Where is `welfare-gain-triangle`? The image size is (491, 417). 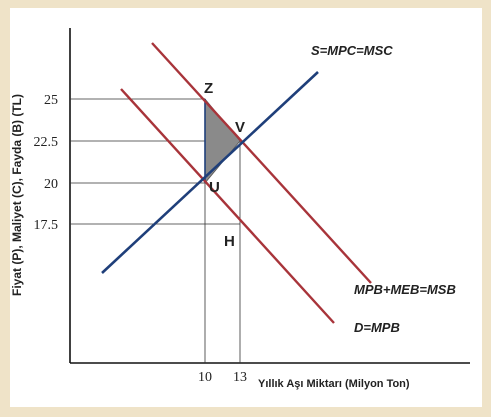
welfare-gain-triangle is located at coordinates (222, 141).